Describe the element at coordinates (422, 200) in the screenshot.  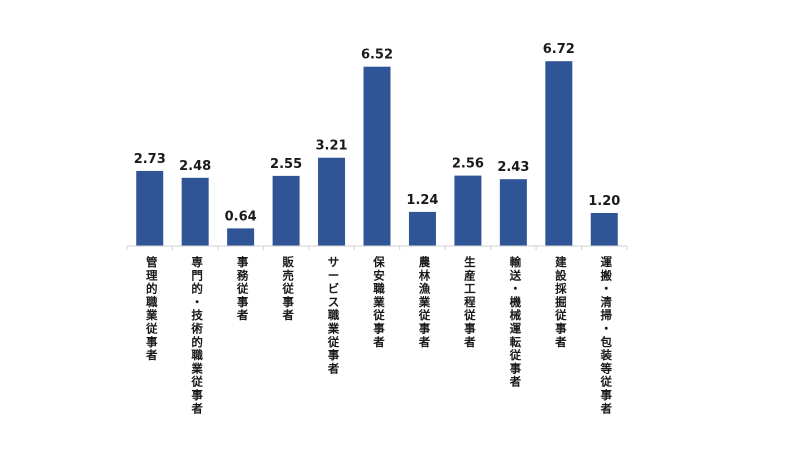
I see `value-label-7: 1.24` at that location.